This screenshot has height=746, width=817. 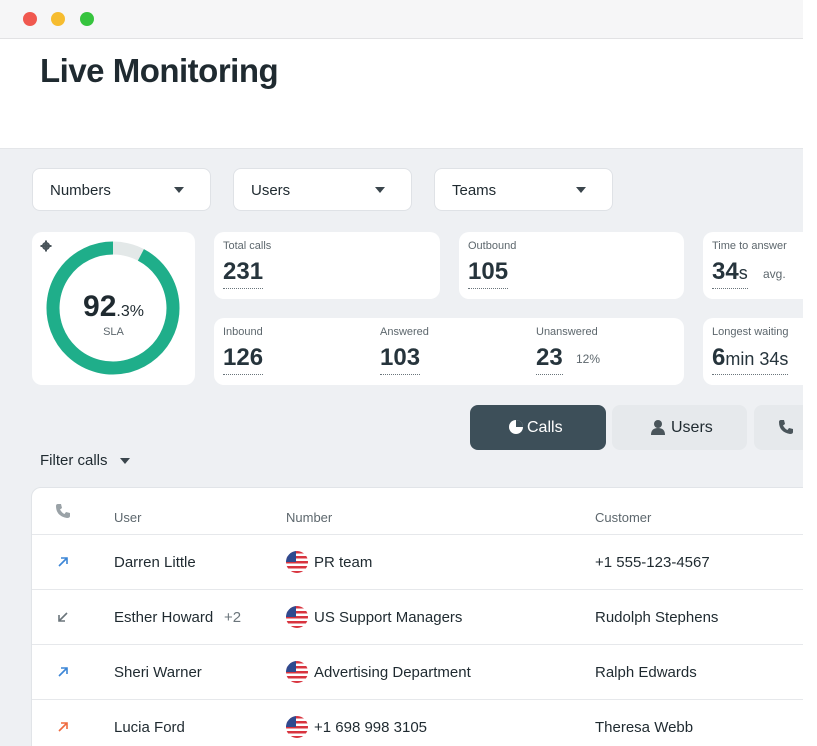 What do you see at coordinates (571, 265) in the screenshot?
I see `stat-card: Outbound 105` at bounding box center [571, 265].